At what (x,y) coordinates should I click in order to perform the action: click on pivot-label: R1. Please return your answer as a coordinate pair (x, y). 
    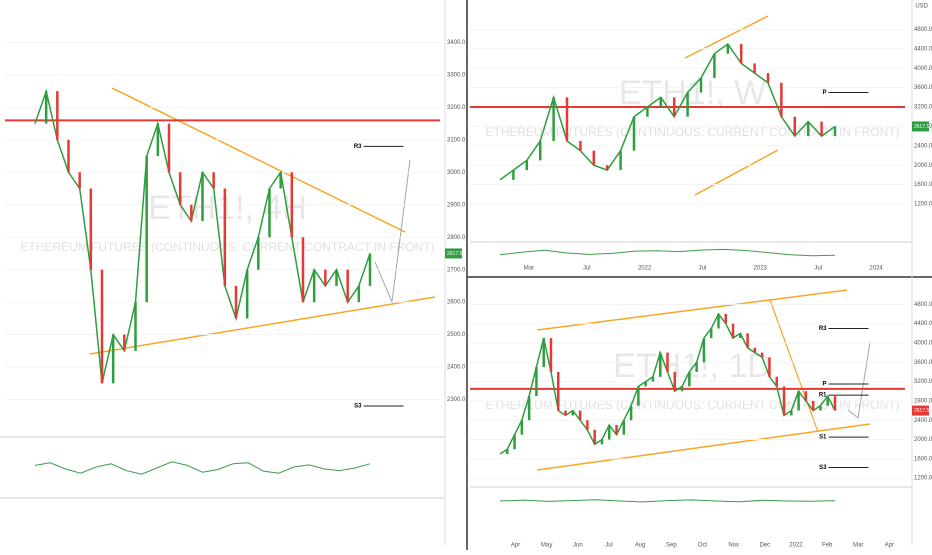
    Looking at the image, I should click on (823, 396).